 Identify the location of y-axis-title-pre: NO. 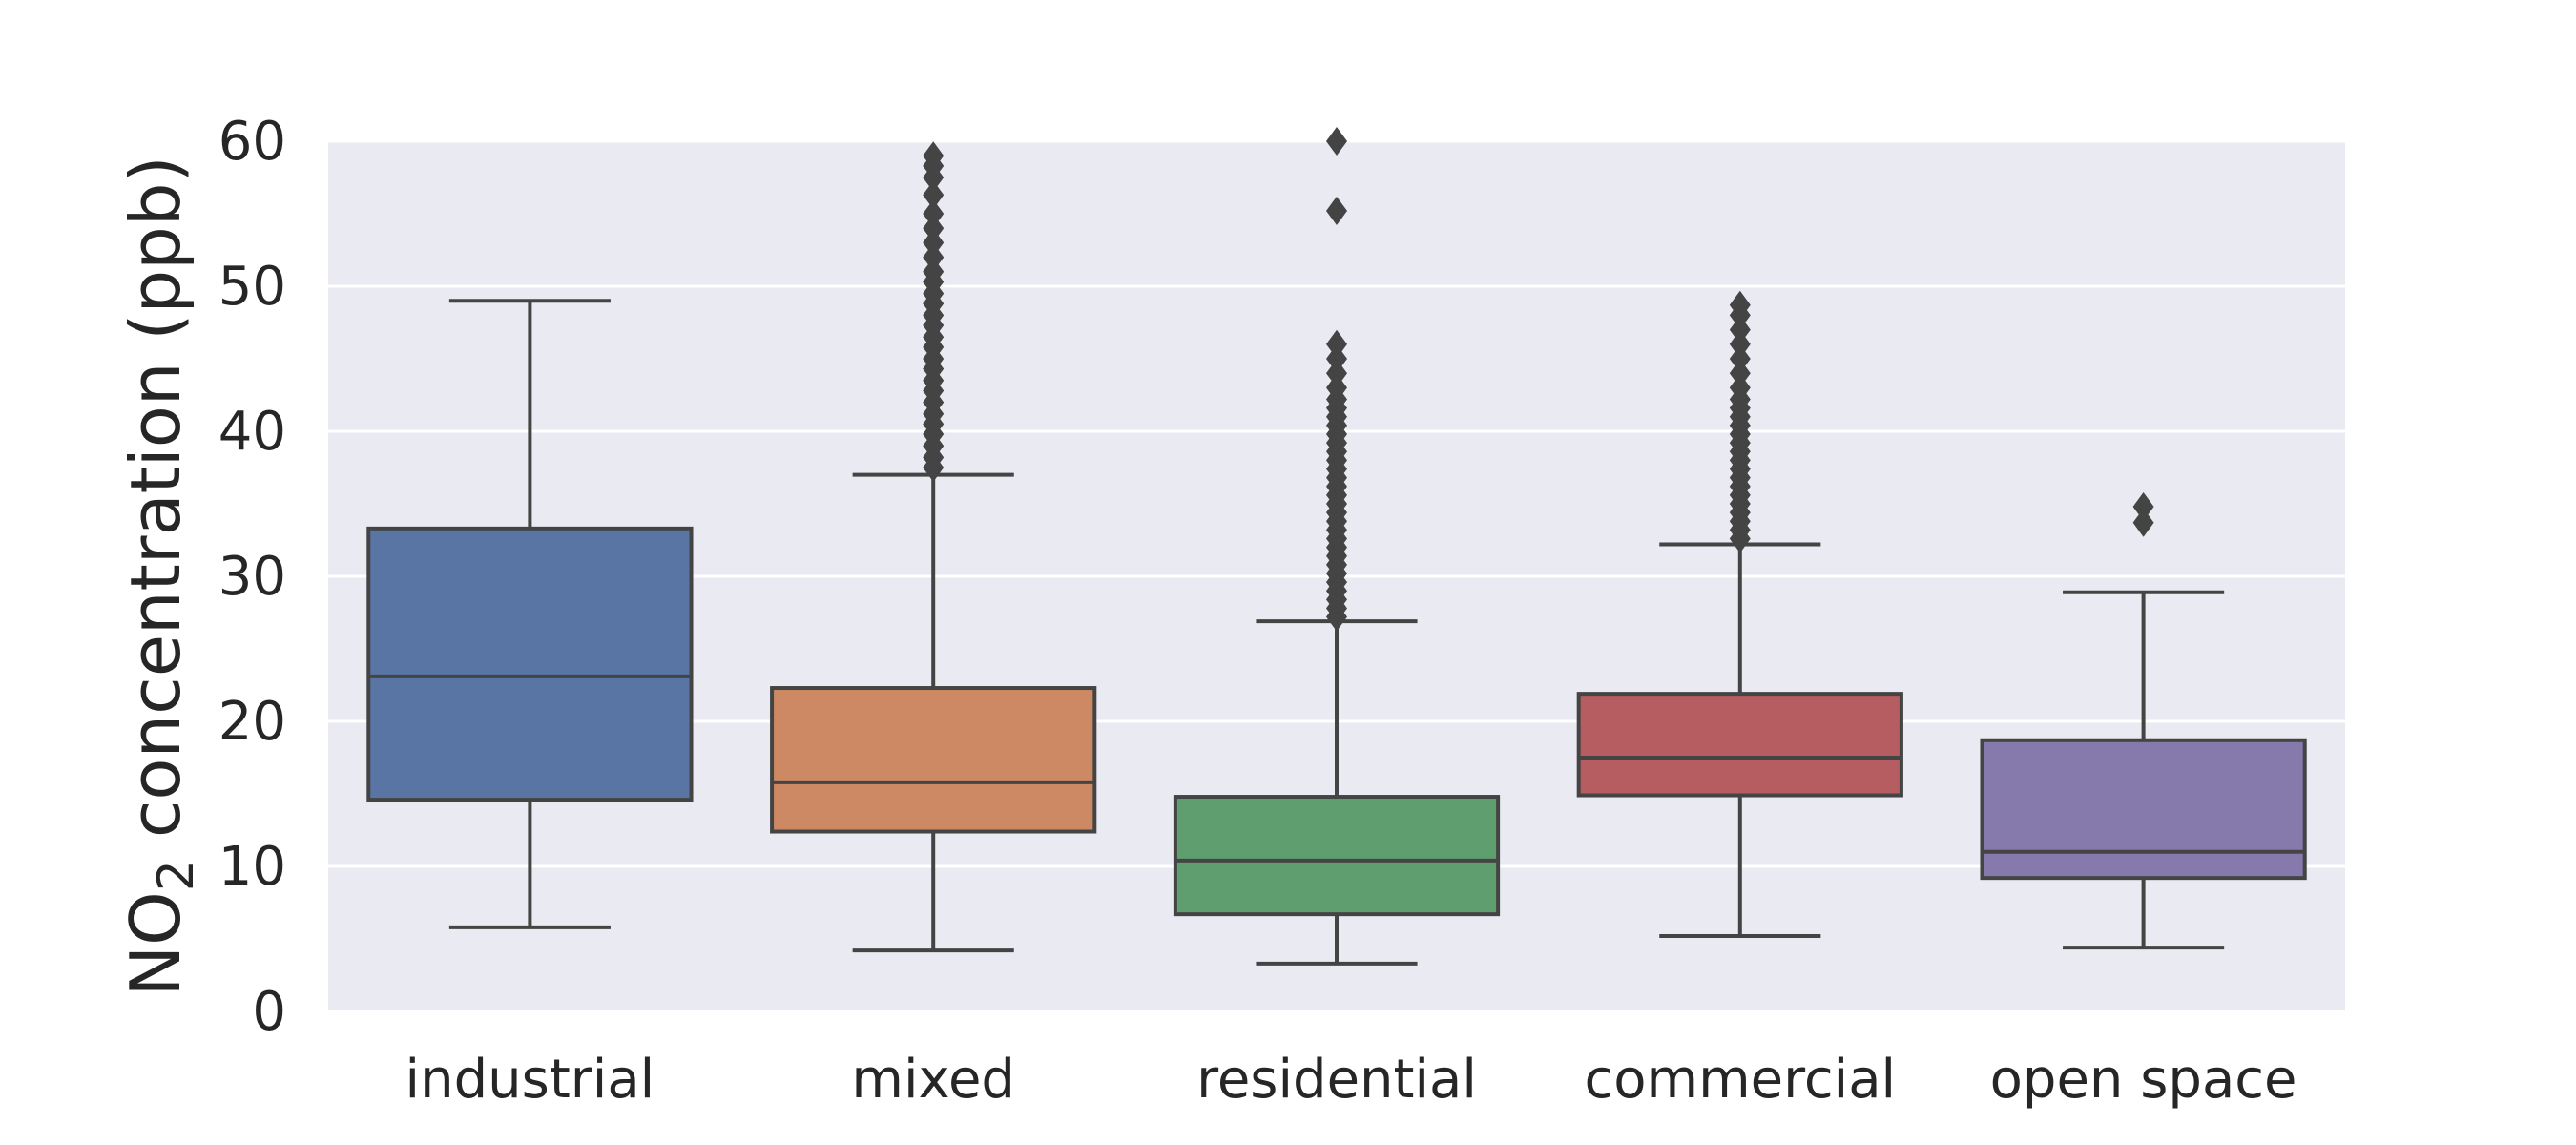
(155, 944).